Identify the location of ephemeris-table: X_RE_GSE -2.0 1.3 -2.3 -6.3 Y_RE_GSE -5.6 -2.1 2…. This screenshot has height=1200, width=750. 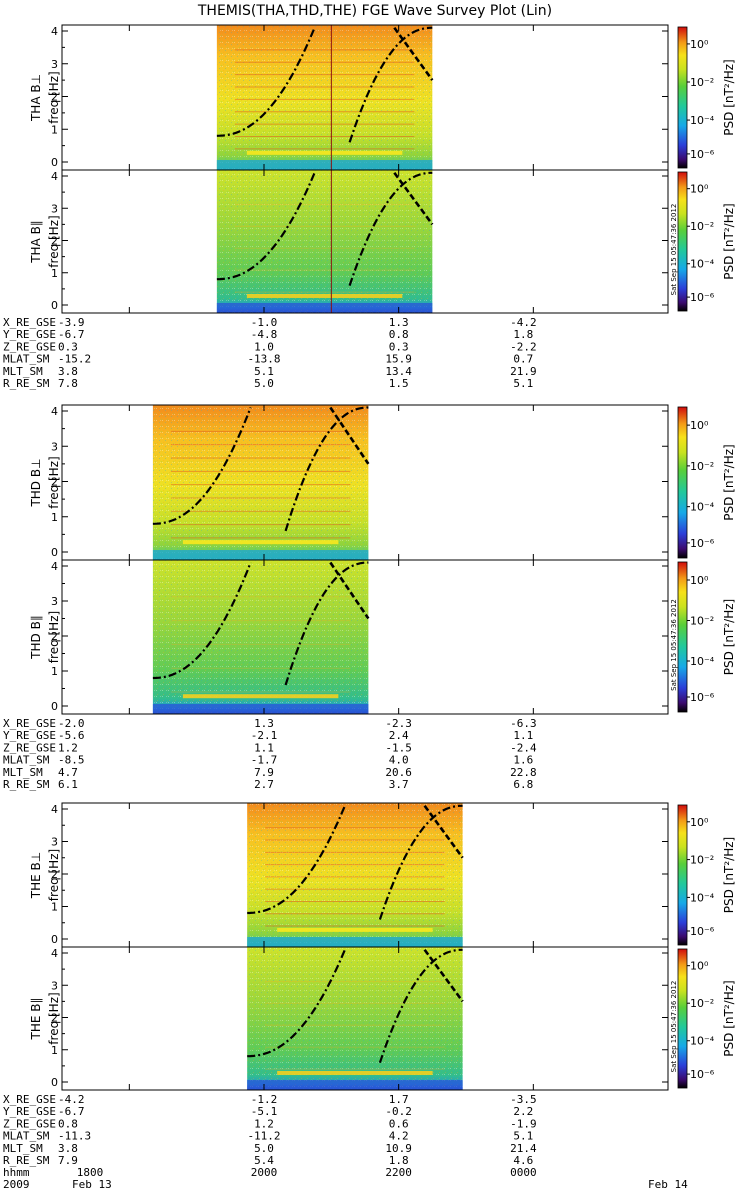
(270, 754).